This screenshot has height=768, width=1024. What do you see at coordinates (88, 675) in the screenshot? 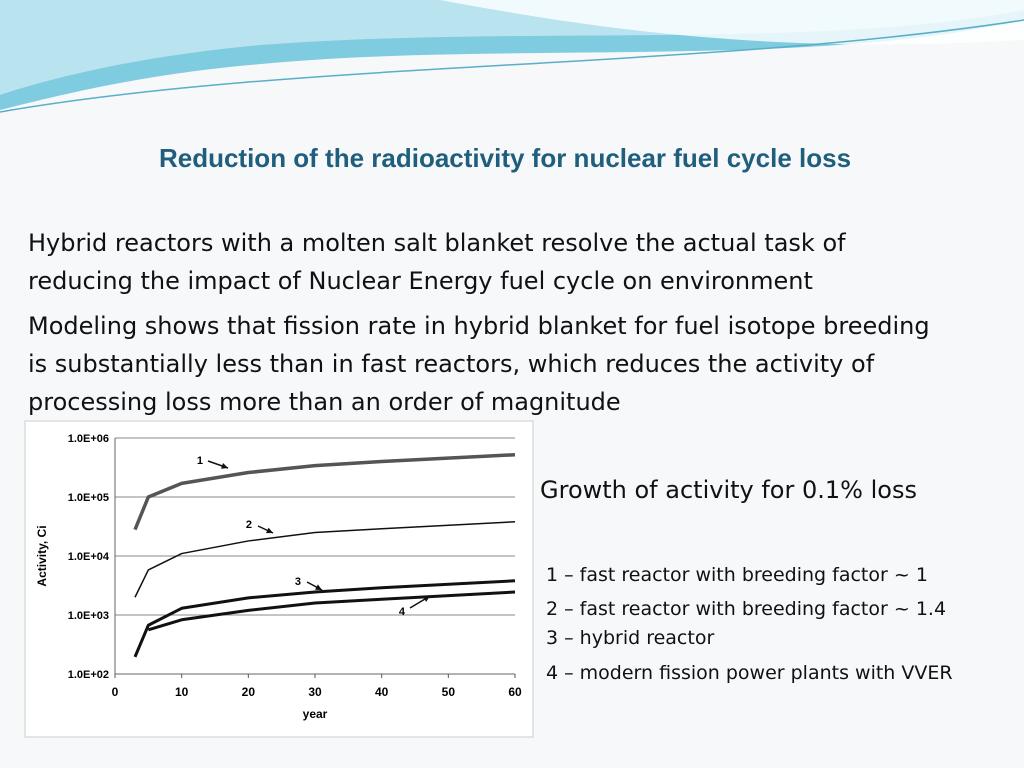
I see `y-tick-label: 1.0E+02` at bounding box center [88, 675].